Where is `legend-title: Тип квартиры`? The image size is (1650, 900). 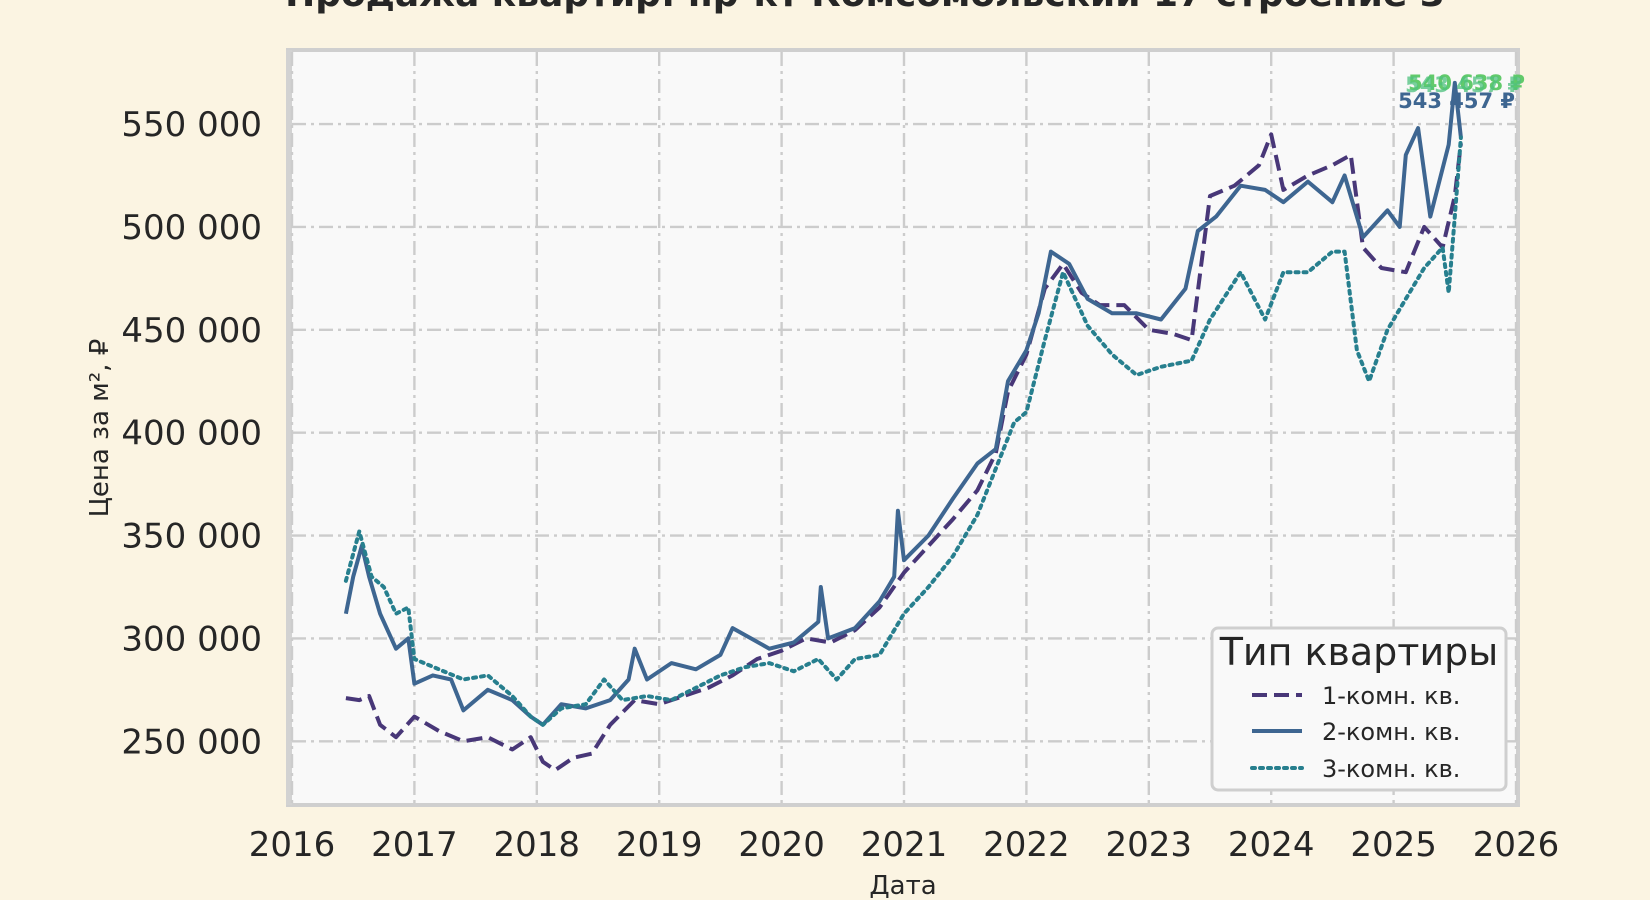
legend-title: Тип квартиры is located at coordinates (1359, 652).